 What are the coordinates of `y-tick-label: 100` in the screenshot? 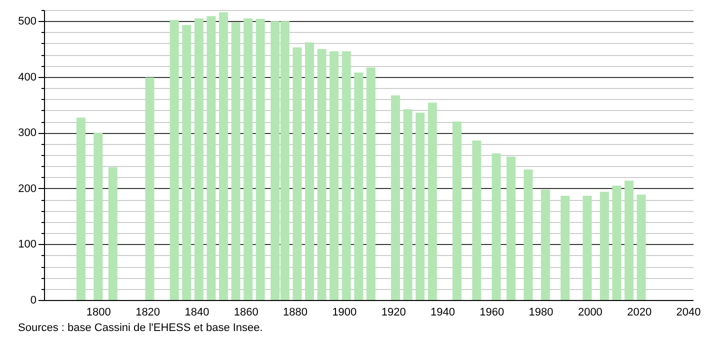 It's located at (27, 244).